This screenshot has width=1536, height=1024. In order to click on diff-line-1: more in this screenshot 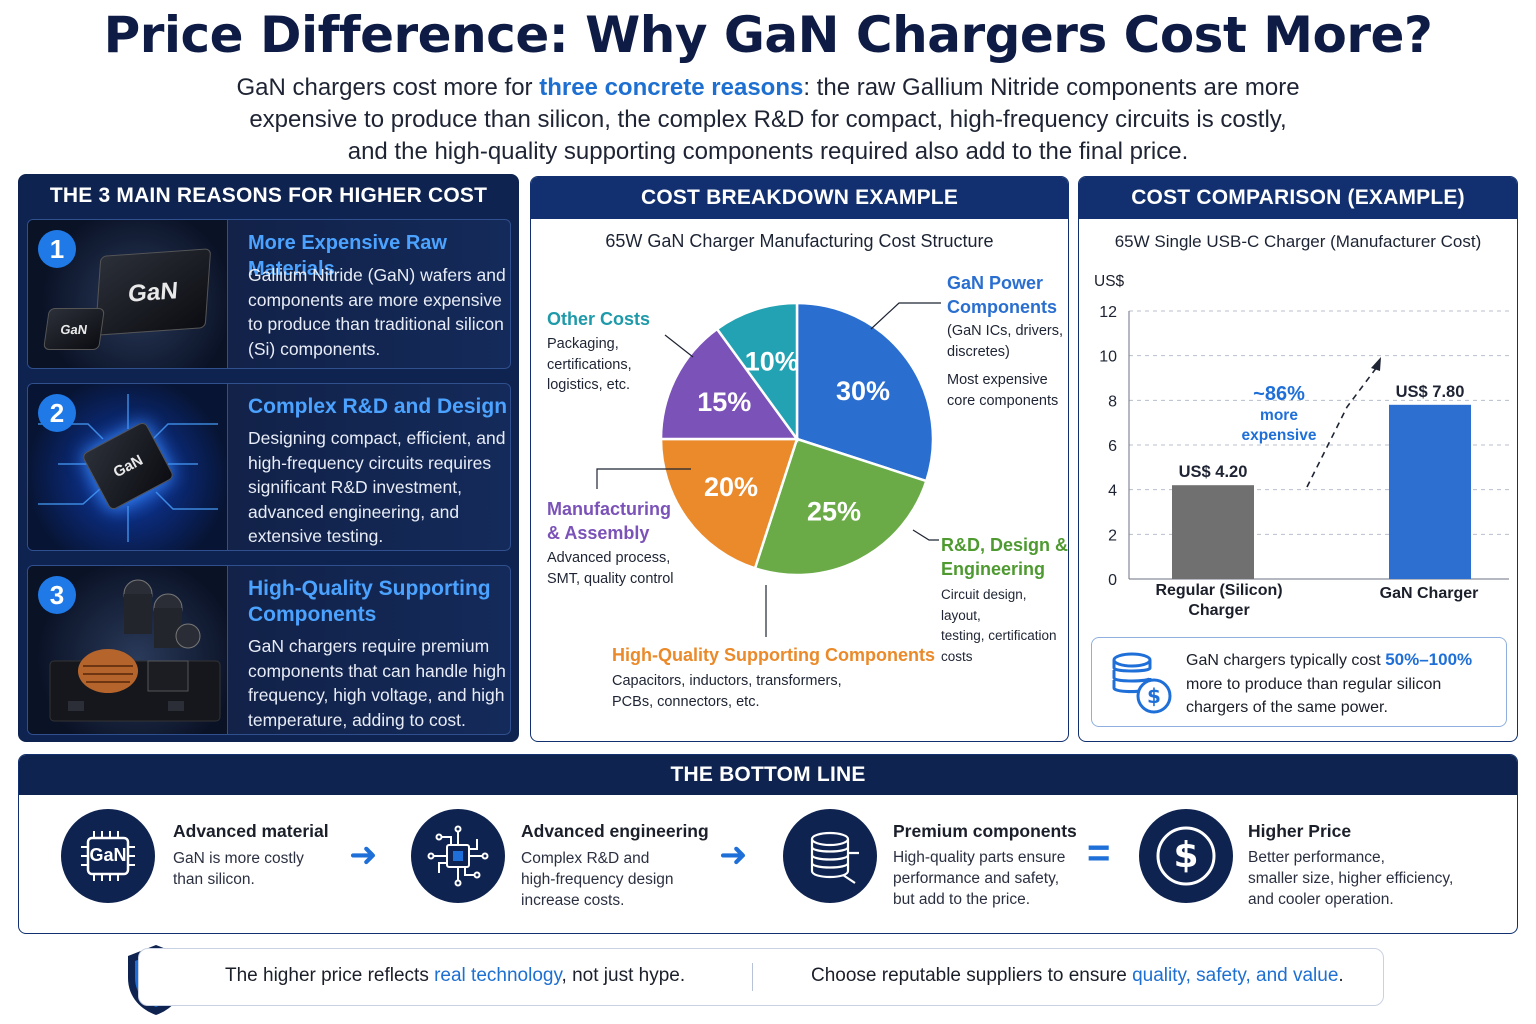, I will do `click(1279, 415)`.